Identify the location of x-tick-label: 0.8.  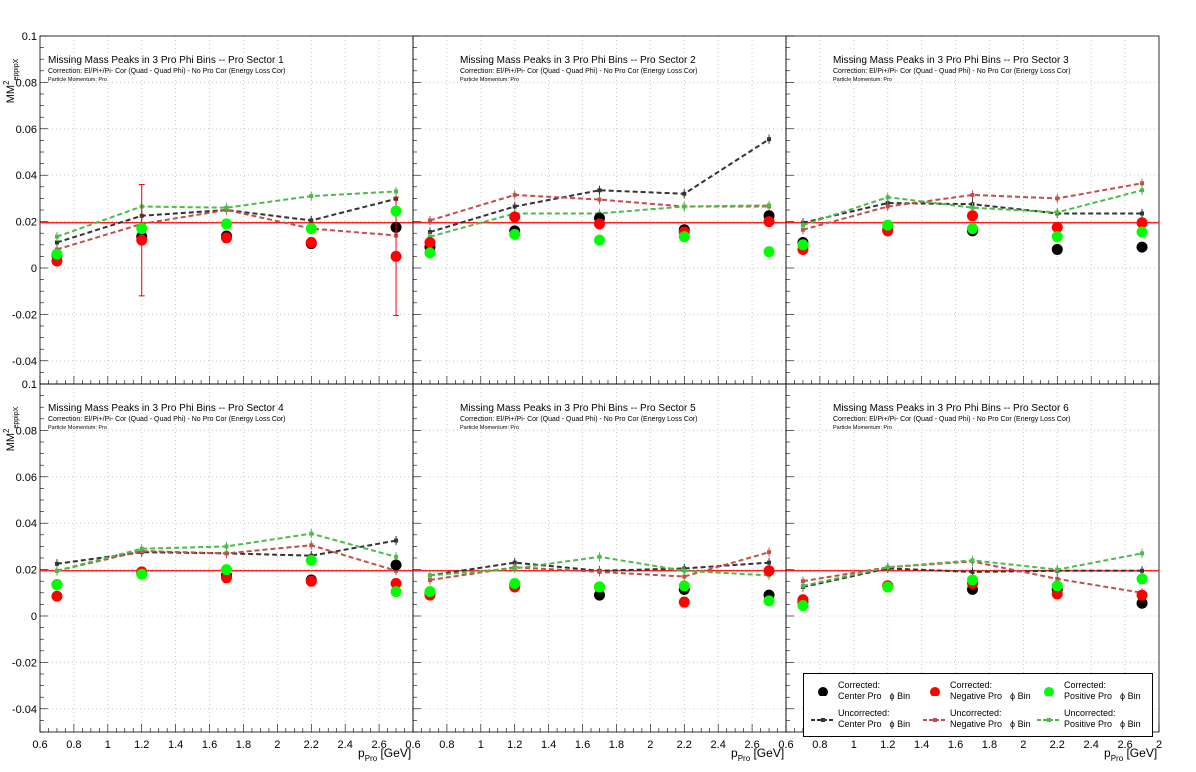
(73, 745).